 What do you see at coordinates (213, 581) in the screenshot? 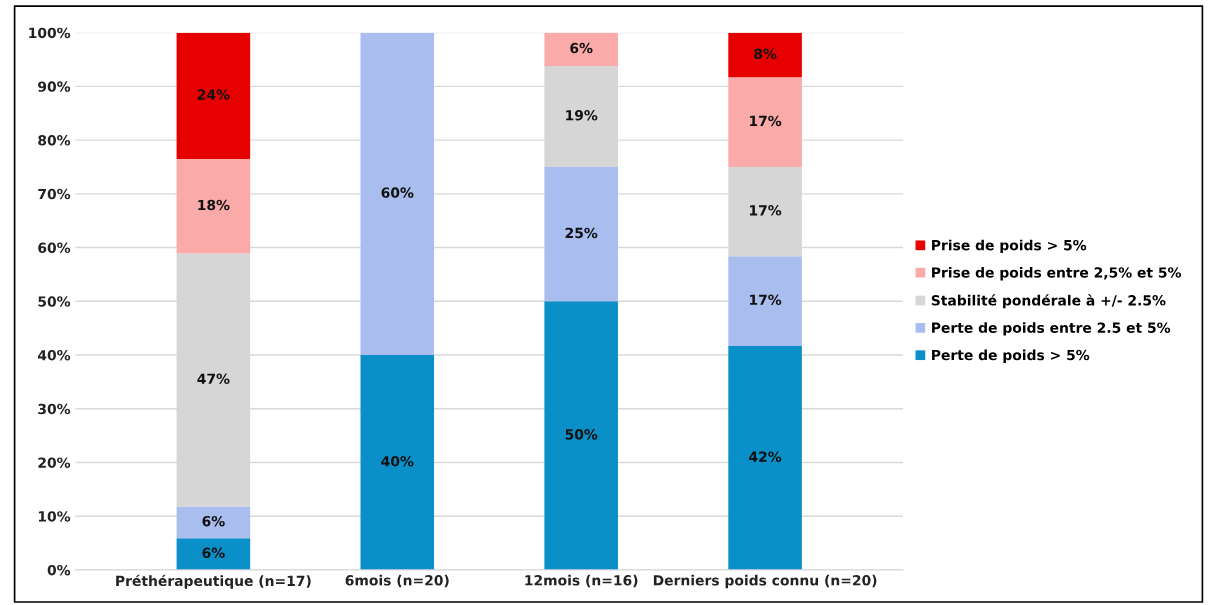
I see `x-tick-label: Préthérapeutique (n=17)` at bounding box center [213, 581].